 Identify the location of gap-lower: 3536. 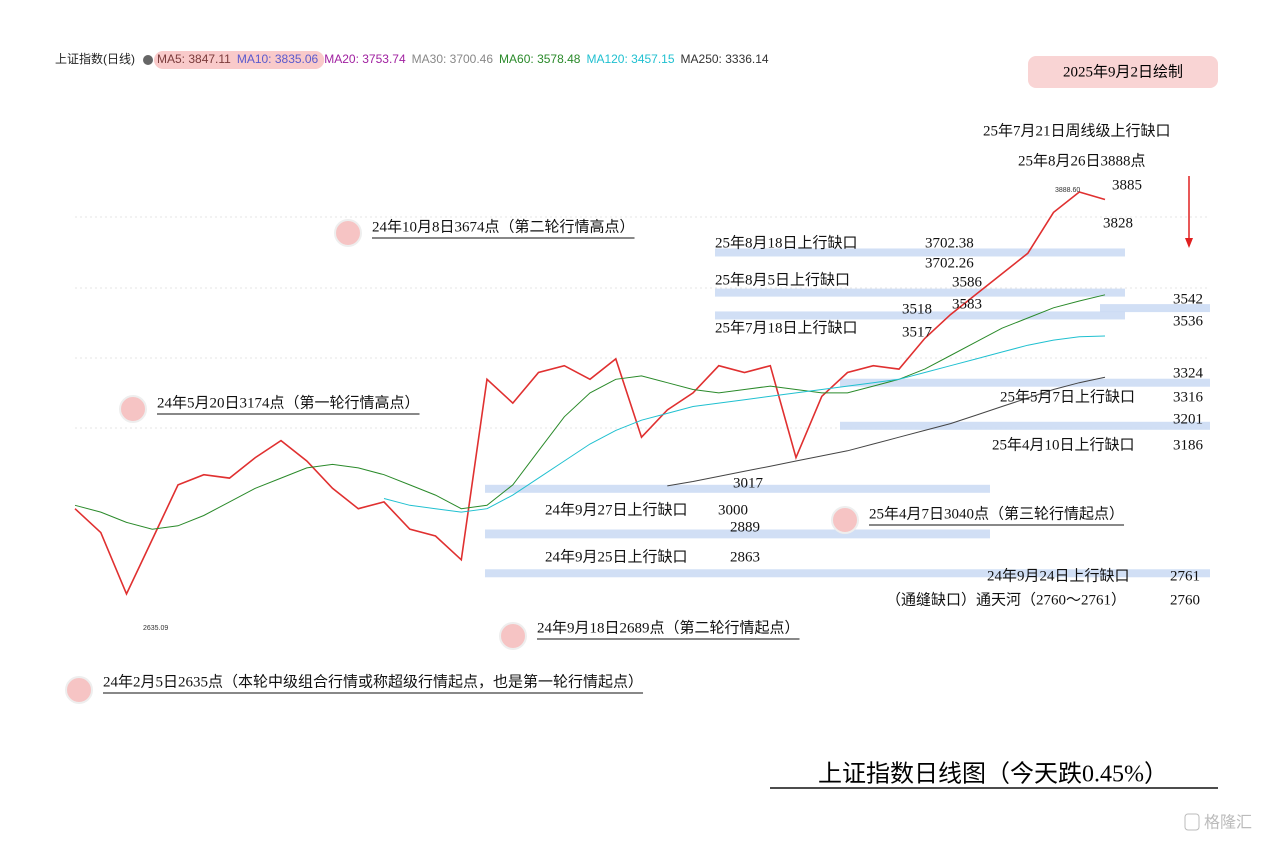
(1188, 321).